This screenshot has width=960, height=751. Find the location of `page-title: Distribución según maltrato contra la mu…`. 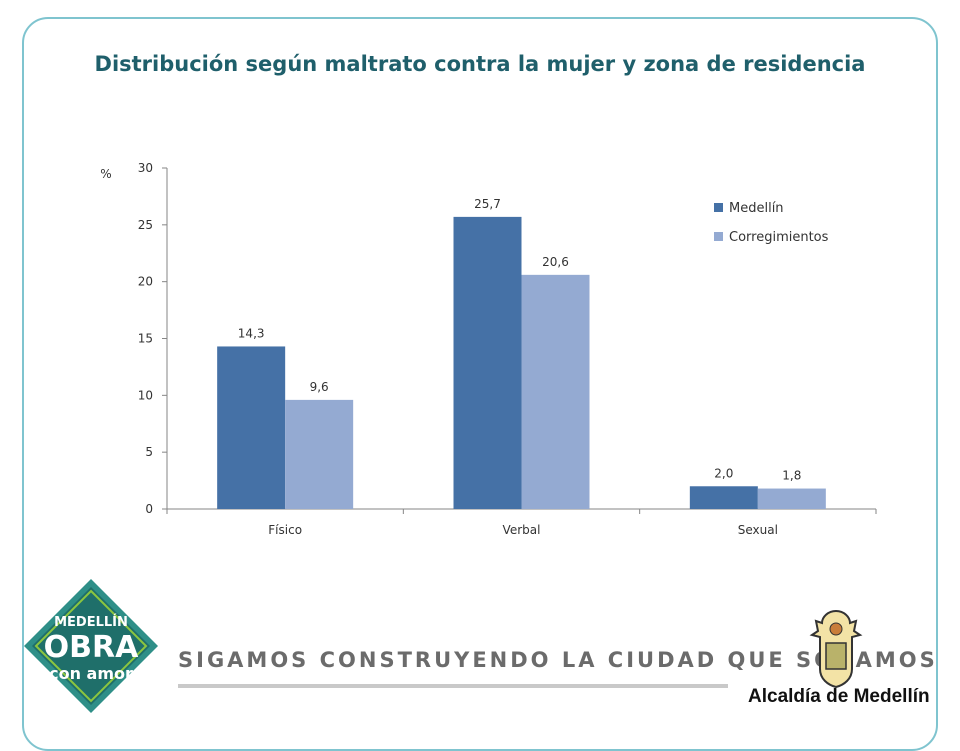

page-title: Distribución según maltrato contra la mu… is located at coordinates (480, 64).